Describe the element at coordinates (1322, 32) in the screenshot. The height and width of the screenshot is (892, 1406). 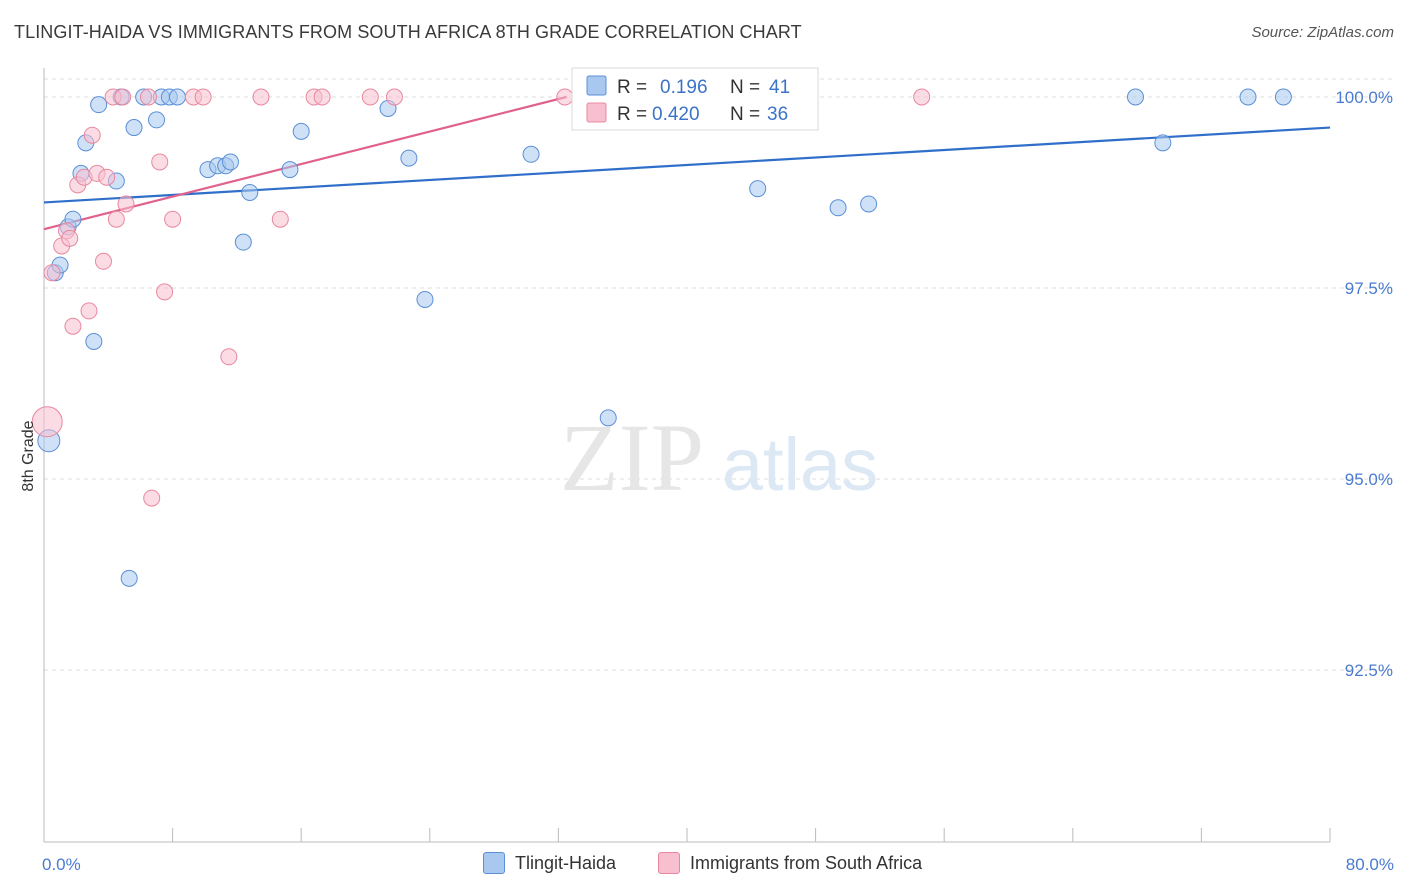
I see `source-label: Source: ZipAtlas.com` at that location.